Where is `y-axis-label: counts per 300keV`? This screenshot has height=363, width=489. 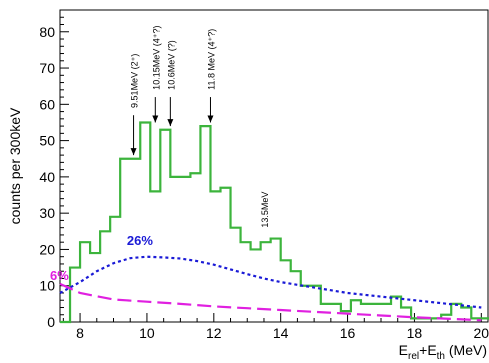
y-axis-label: counts per 300keV is located at coordinates (15, 165).